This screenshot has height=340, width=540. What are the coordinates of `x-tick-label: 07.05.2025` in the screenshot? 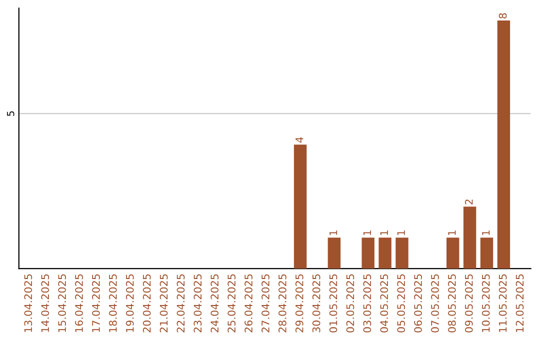 It's located at (435, 303).